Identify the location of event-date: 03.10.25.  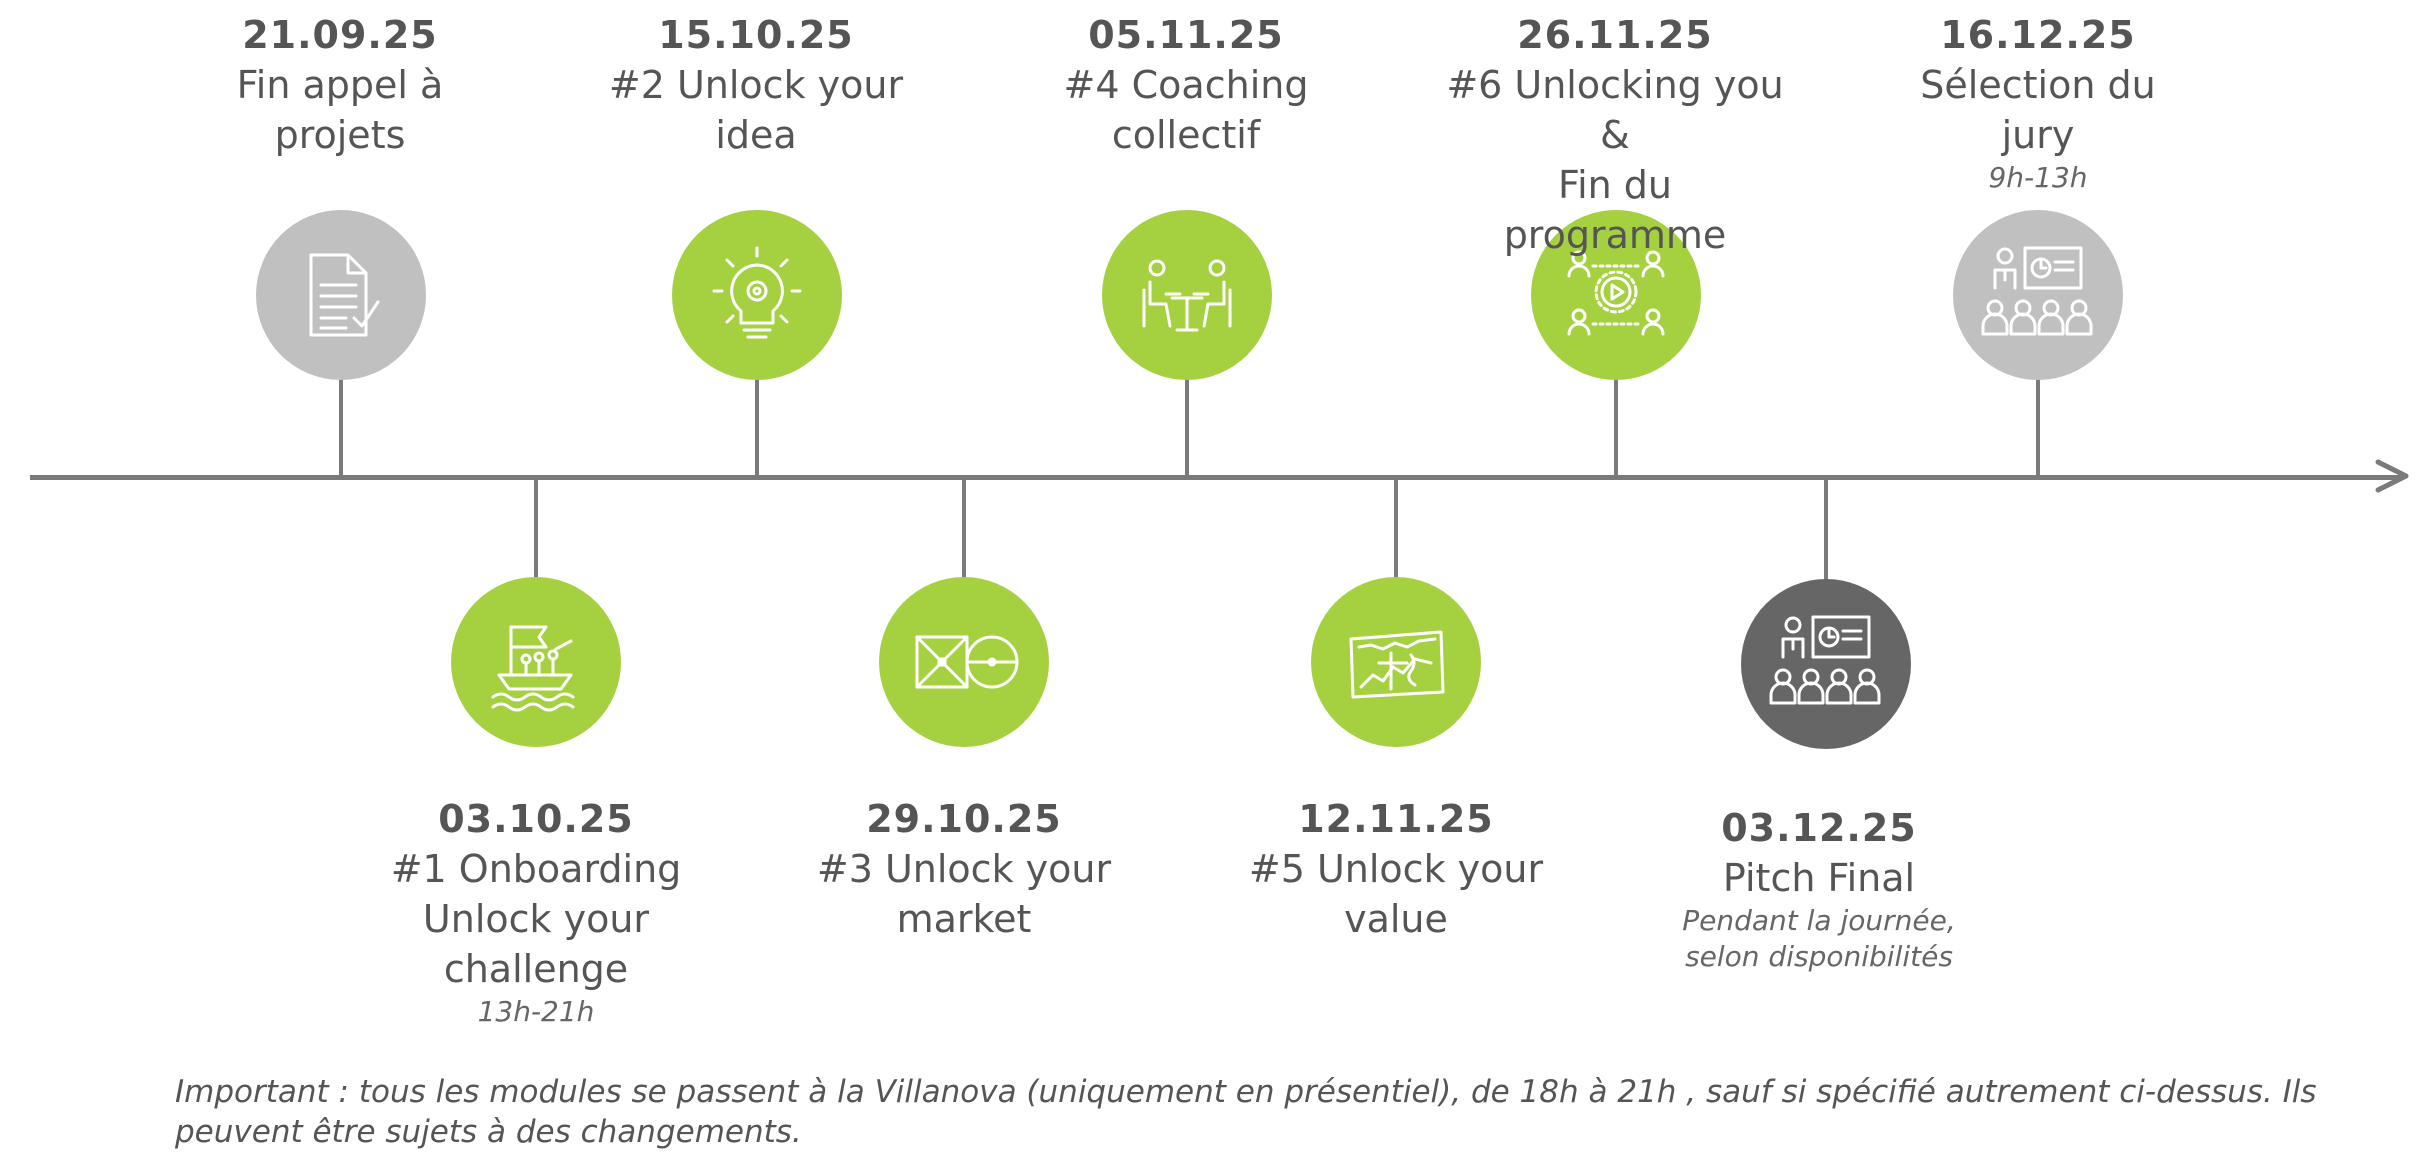
(536, 819).